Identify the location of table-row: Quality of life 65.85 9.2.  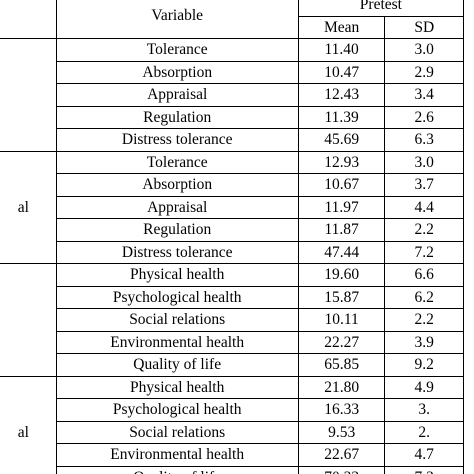
(232, 365).